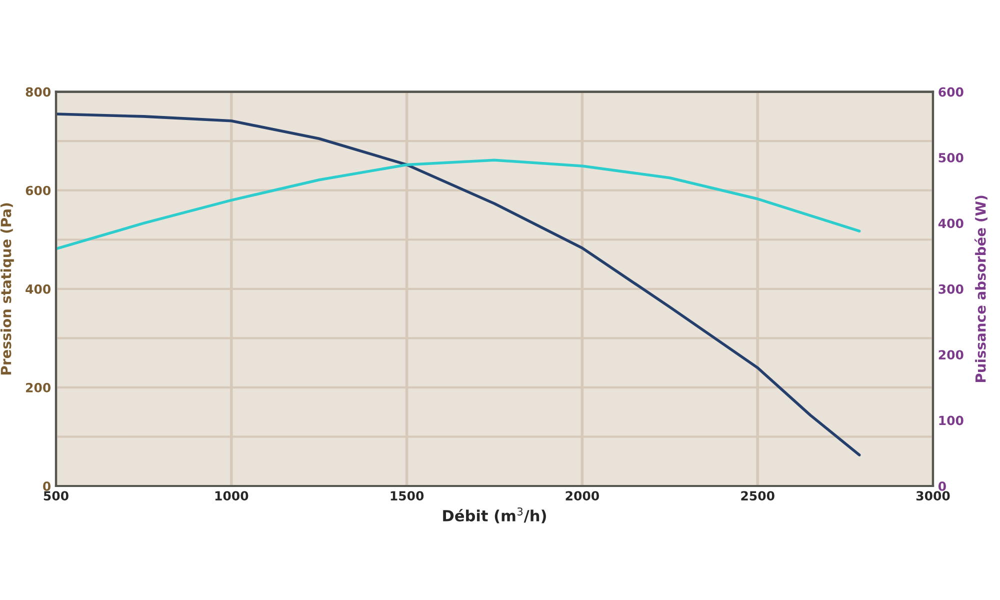 Image resolution: width=1000 pixels, height=600 pixels. I want to click on x-tick-label: 1500, so click(407, 496).